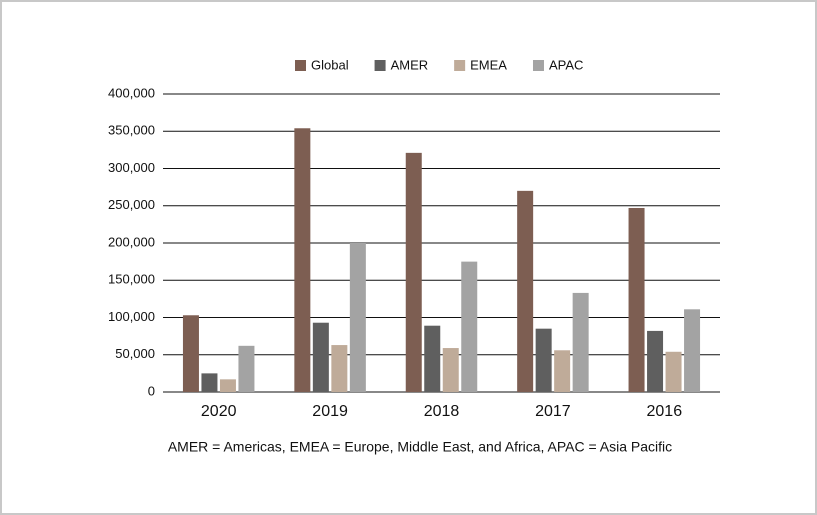 This screenshot has width=817, height=515. Describe the element at coordinates (135, 353) in the screenshot. I see `y-tick-label: 50,000` at that location.